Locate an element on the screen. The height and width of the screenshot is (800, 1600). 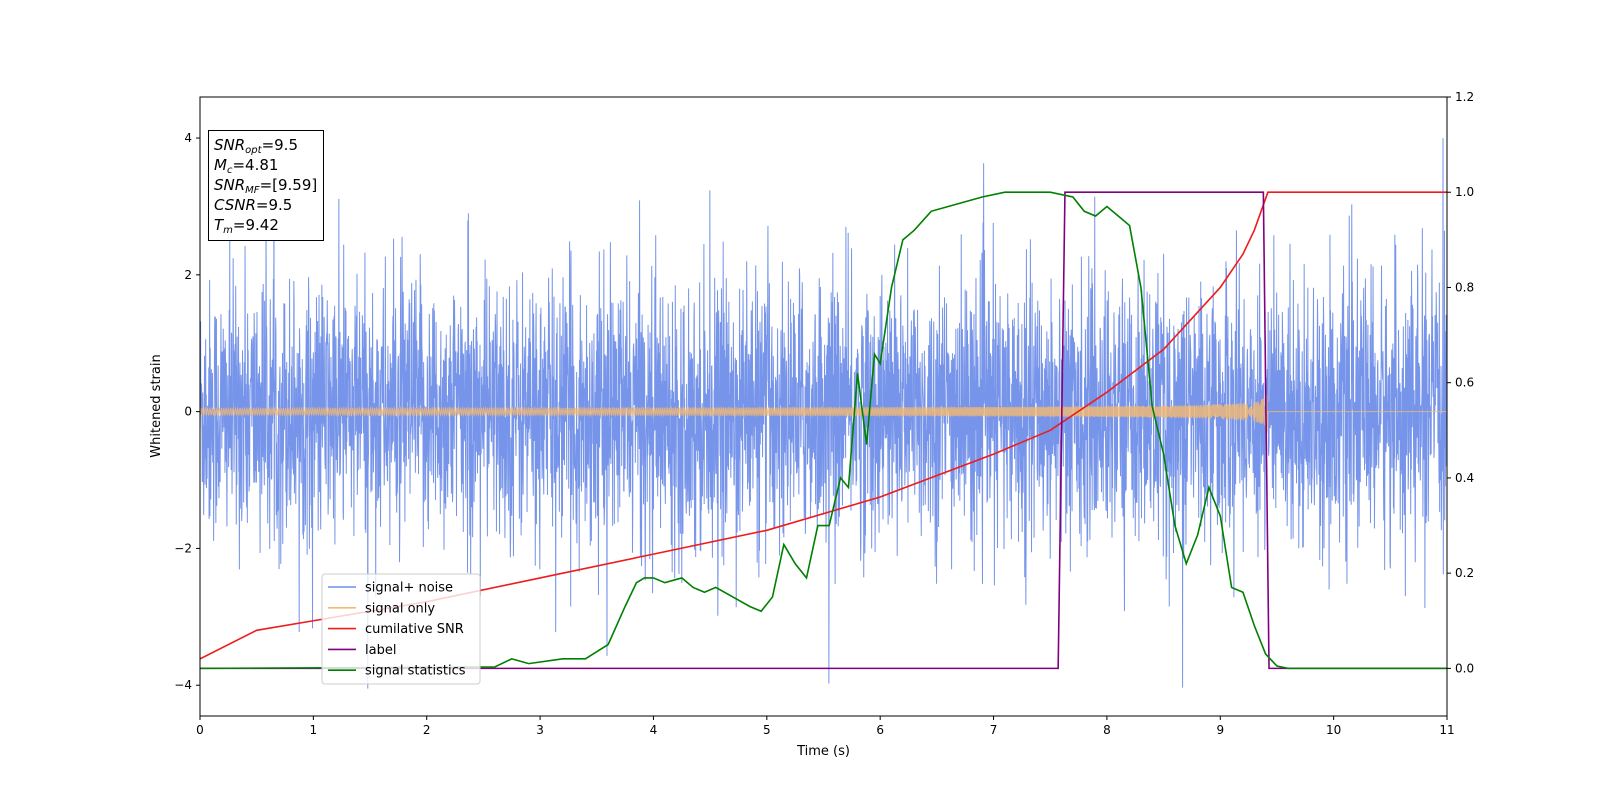
y-tick-label: −2 is located at coordinates (183, 548).